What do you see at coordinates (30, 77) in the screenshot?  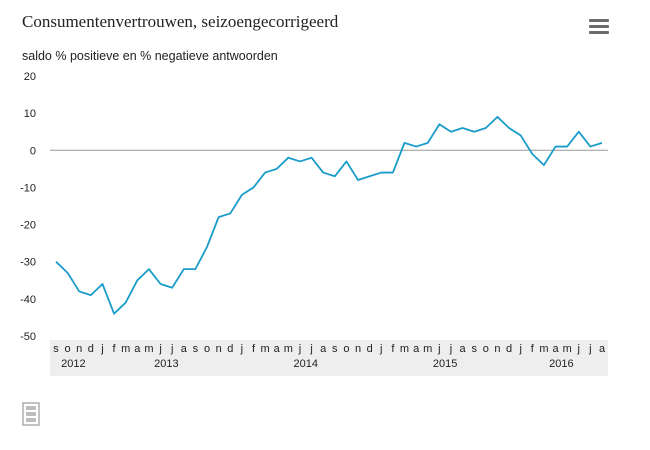 I see `y-tick-label: 20` at bounding box center [30, 77].